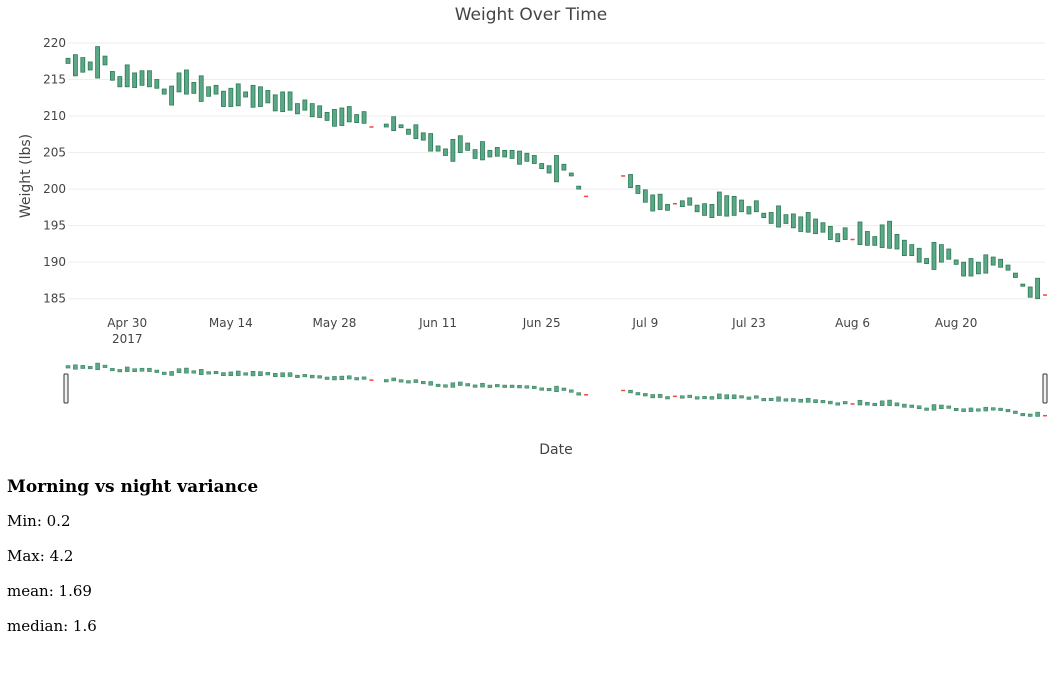 This screenshot has width=1061, height=694. Describe the element at coordinates (1045, 388) in the screenshot. I see `range-slider-right-handle` at that location.